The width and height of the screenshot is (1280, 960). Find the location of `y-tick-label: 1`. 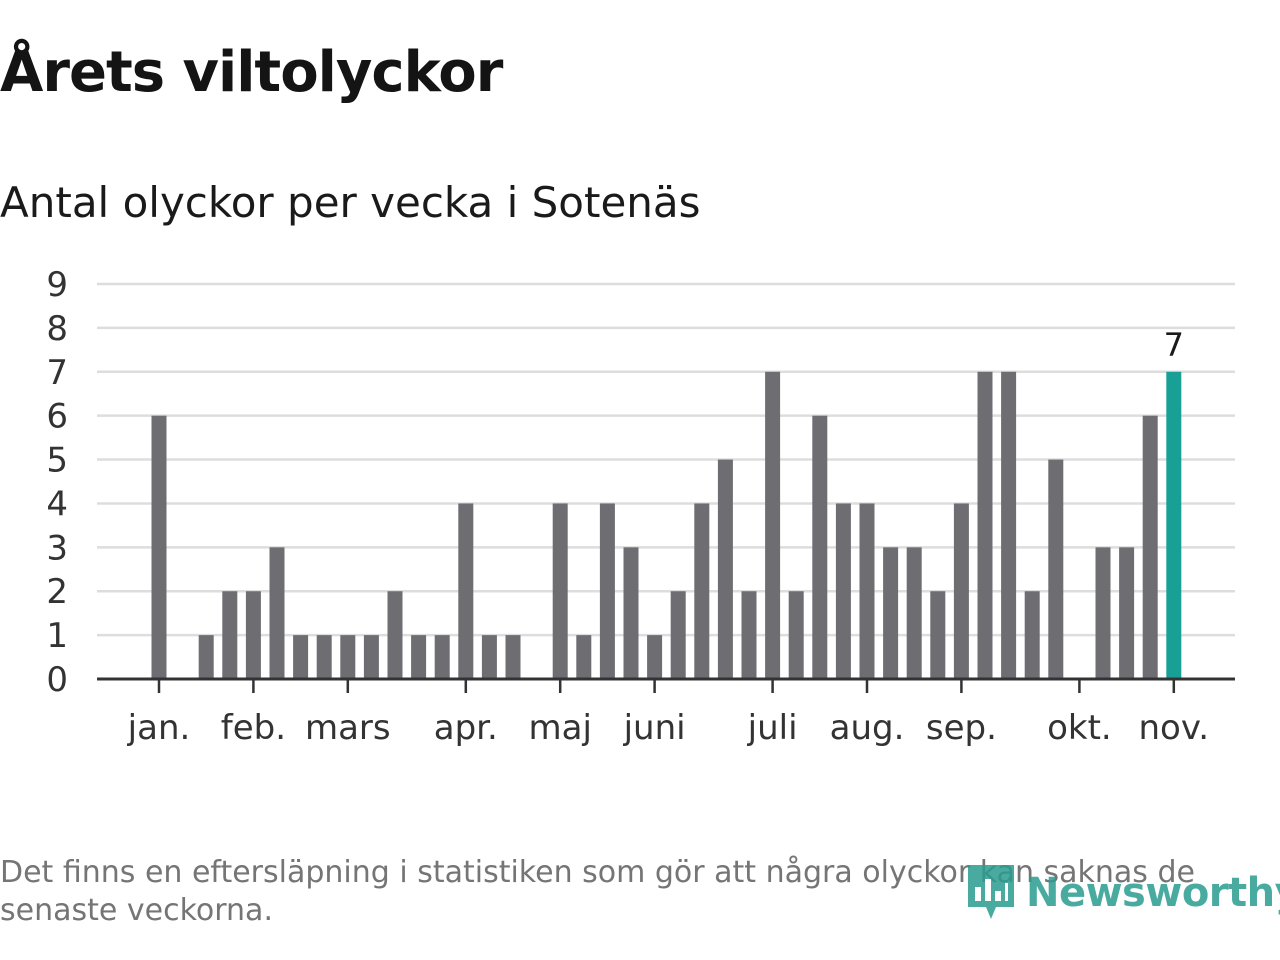

y-tick-label: 1 is located at coordinates (57, 636).